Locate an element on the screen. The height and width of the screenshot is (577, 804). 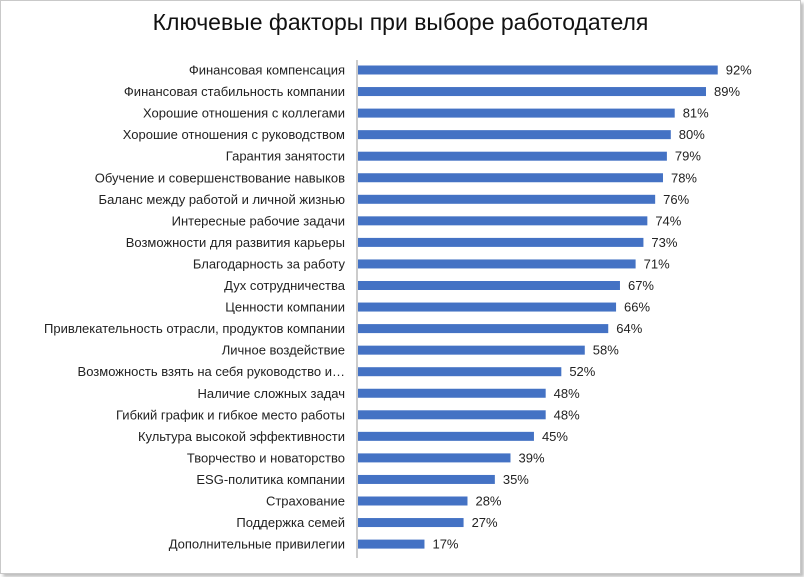
category-label: Ценности компании is located at coordinates (285, 307).